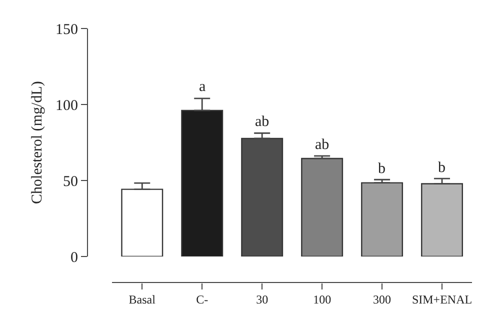  What do you see at coordinates (202, 299) in the screenshot?
I see `x-tick-label: C-` at bounding box center [202, 299].